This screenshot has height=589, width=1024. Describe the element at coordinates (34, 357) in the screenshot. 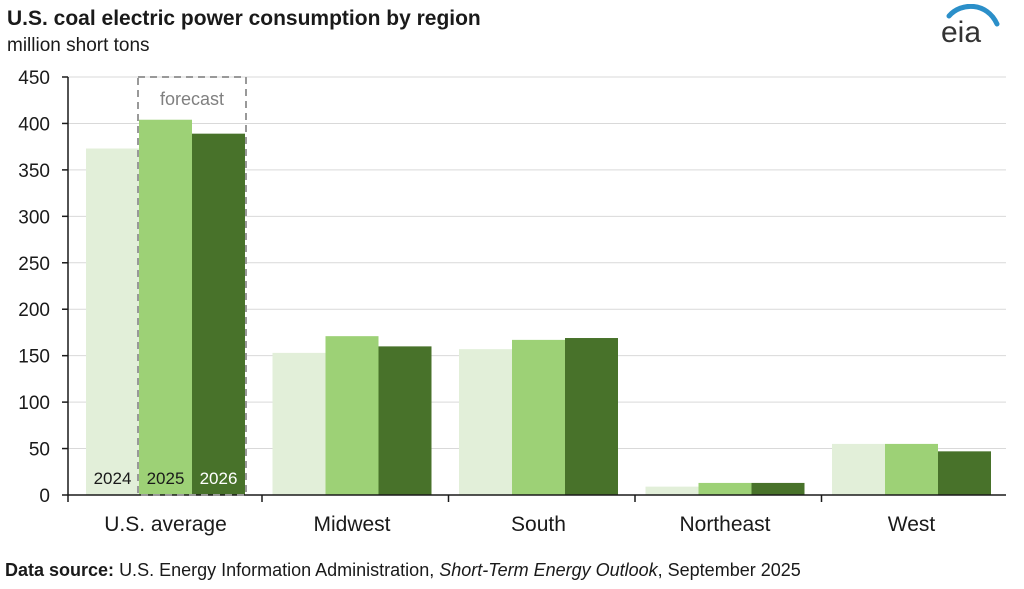

I see `y-tick-label: 150` at that location.